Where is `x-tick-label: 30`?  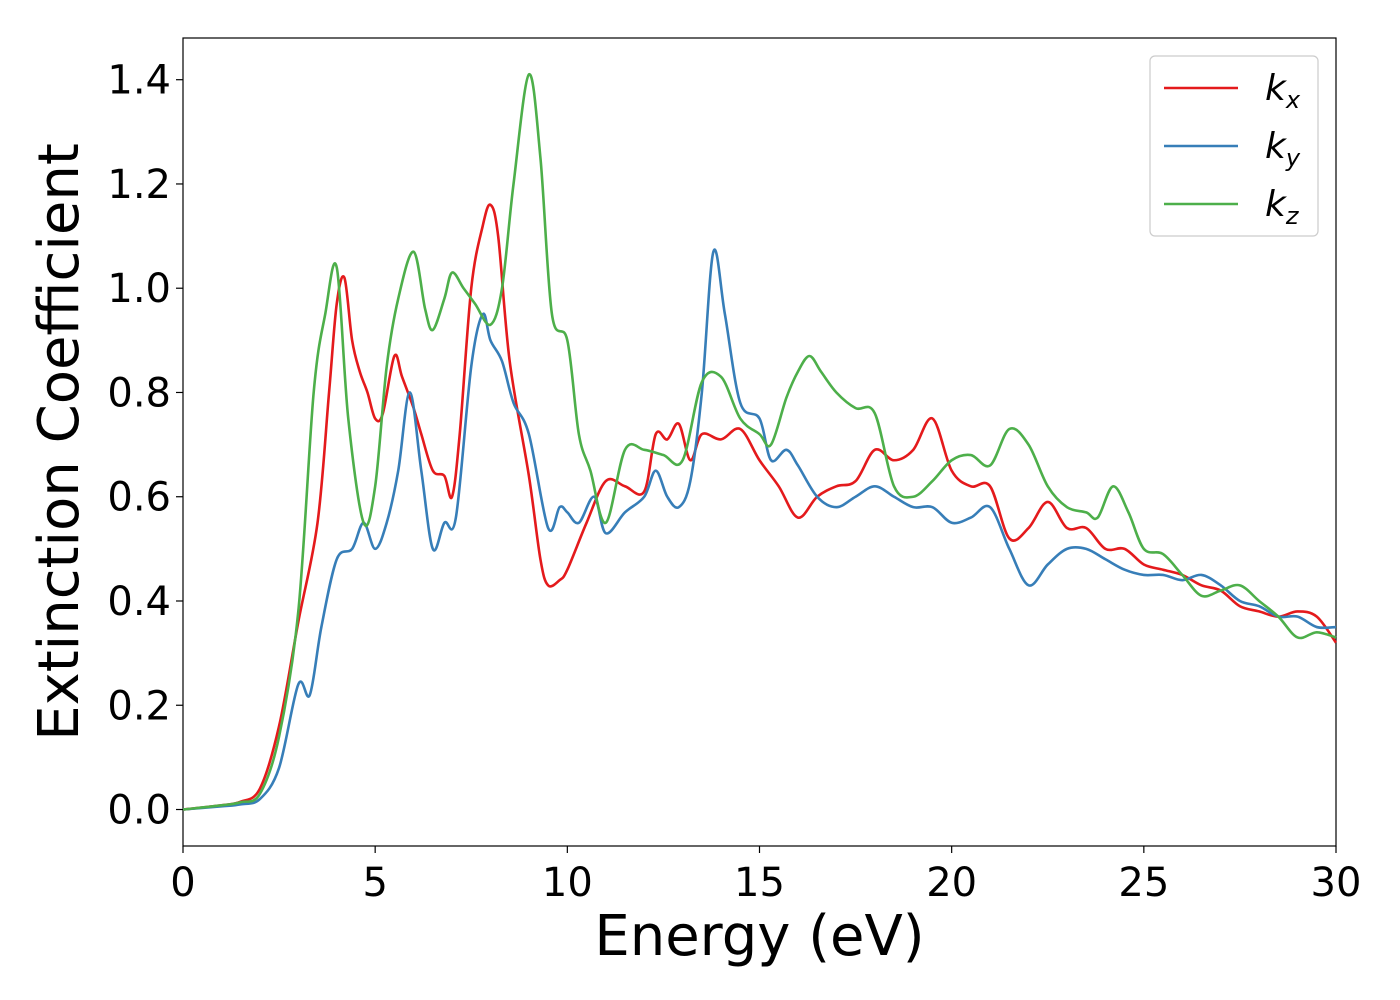 x-tick-label: 30 is located at coordinates (1336, 883).